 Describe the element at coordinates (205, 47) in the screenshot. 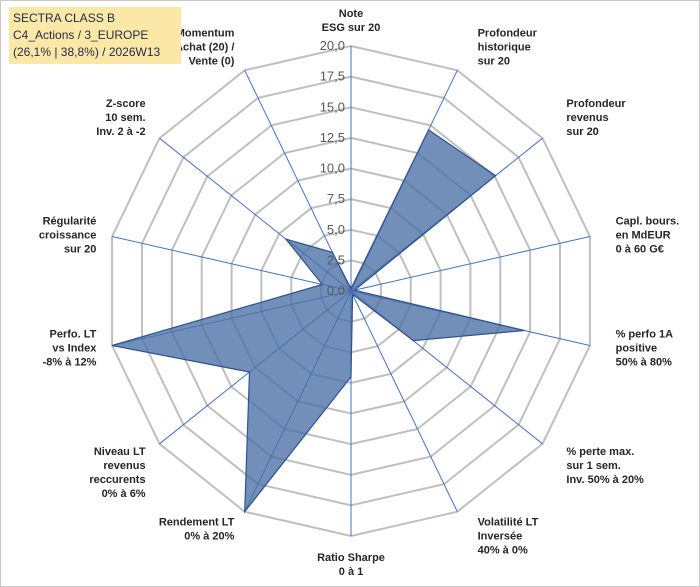

I see `axis-label: Momentum Achat (20) / Vente (0)` at that location.